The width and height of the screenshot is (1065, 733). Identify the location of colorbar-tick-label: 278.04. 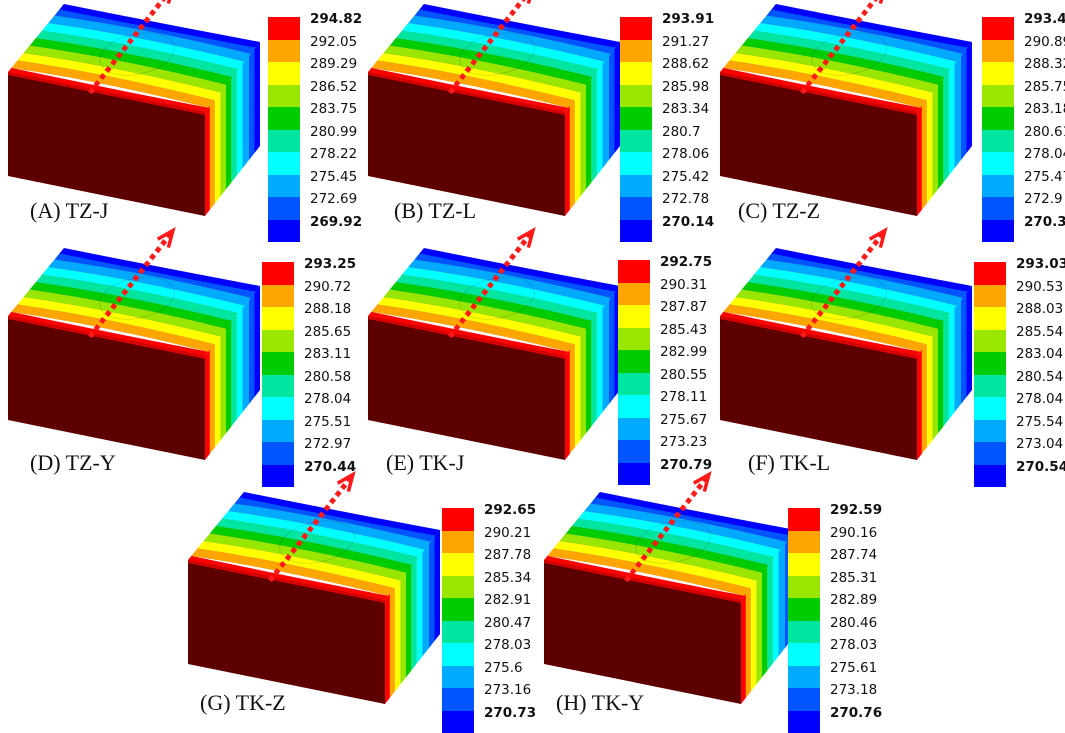
(1044, 154).